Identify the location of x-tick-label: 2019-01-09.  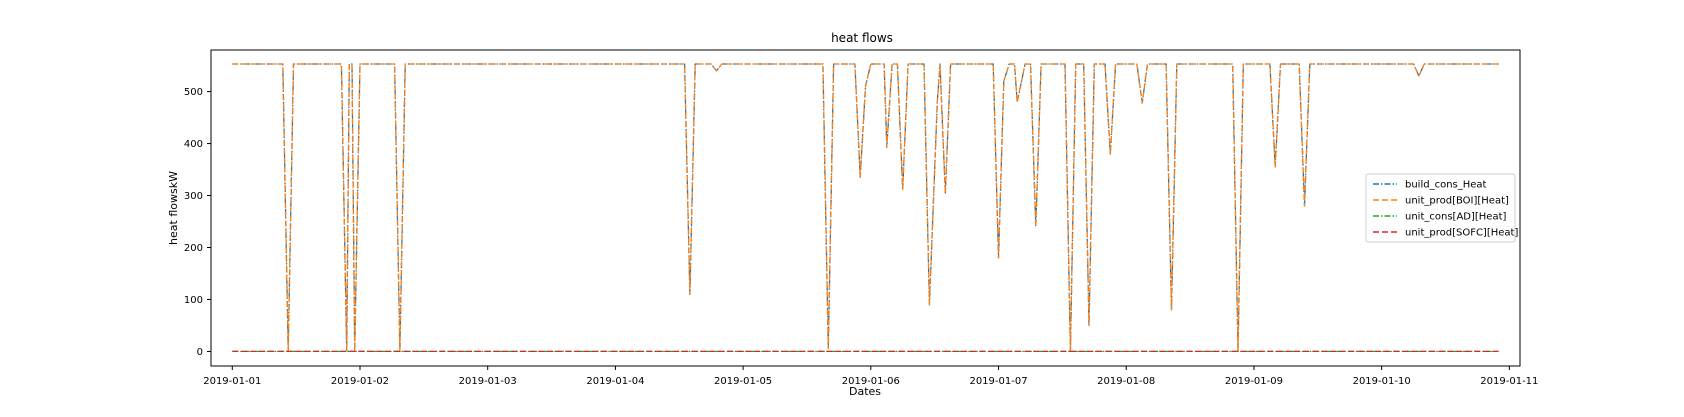
(1254, 381).